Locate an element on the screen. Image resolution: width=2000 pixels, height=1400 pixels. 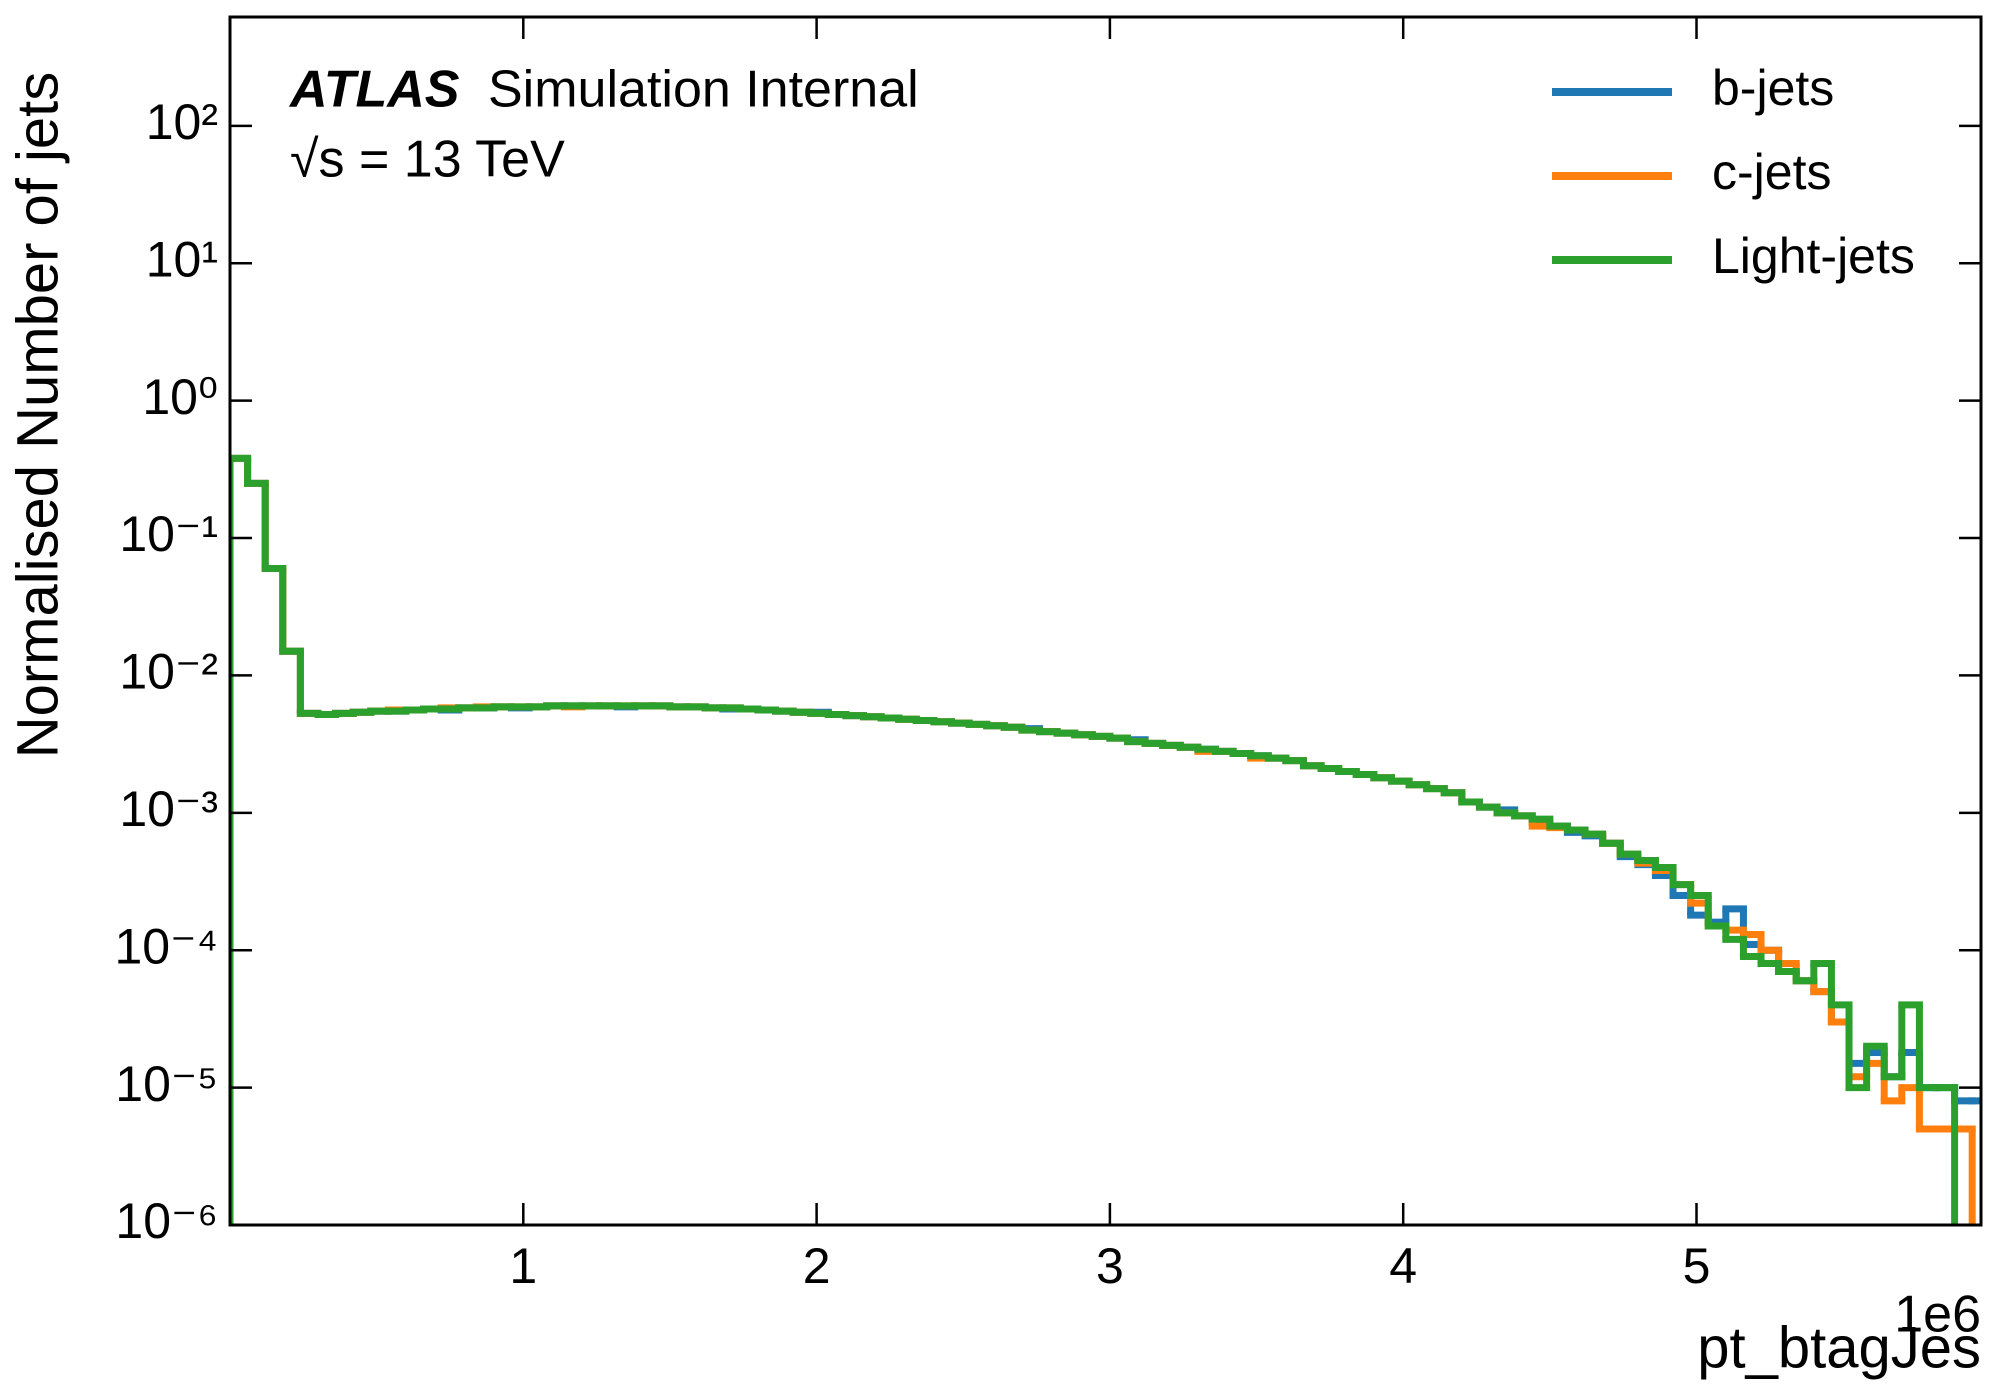
atlas-label: ATLAS is located at coordinates (374, 90).